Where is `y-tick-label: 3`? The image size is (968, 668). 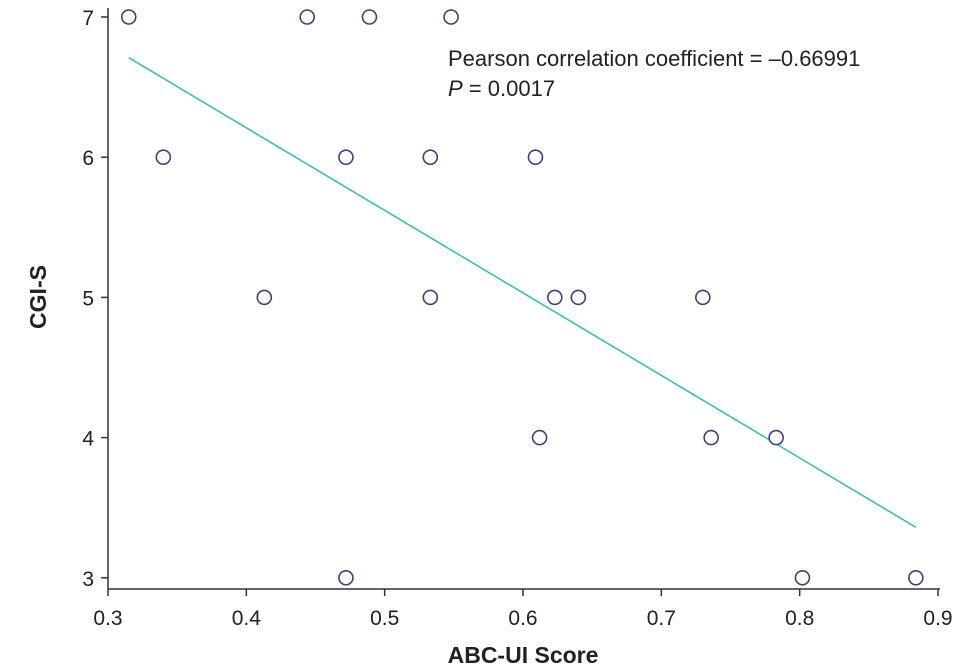
y-tick-label: 3 is located at coordinates (88, 579).